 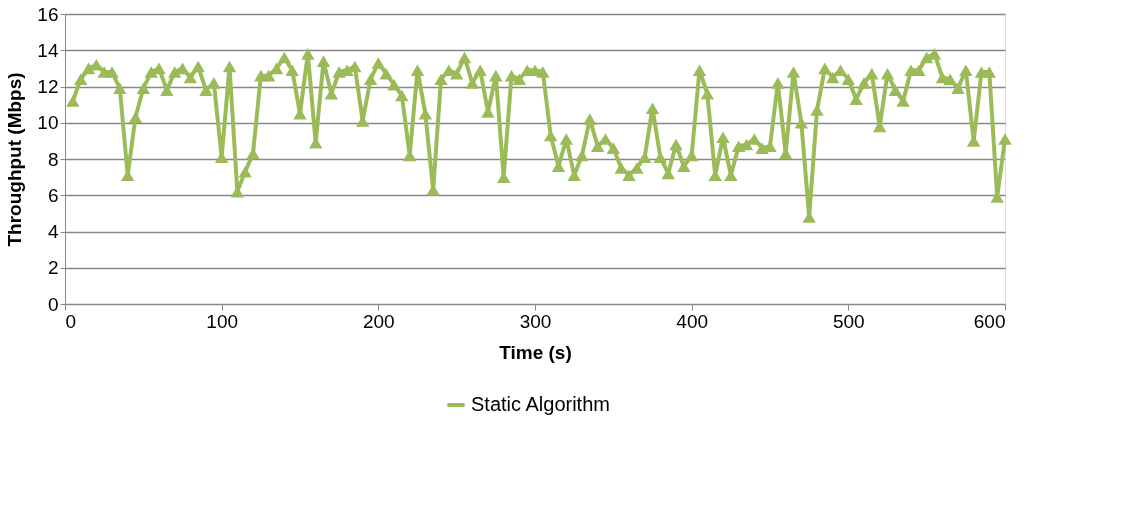 I want to click on x-tick-label: 600, so click(x=989, y=321).